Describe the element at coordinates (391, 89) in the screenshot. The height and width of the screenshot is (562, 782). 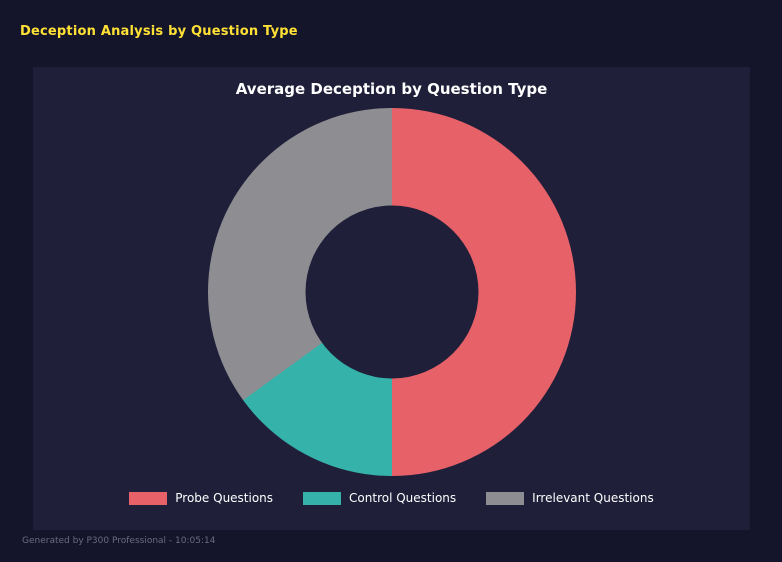
I see `chart-title: Average Deception by Question Type` at that location.